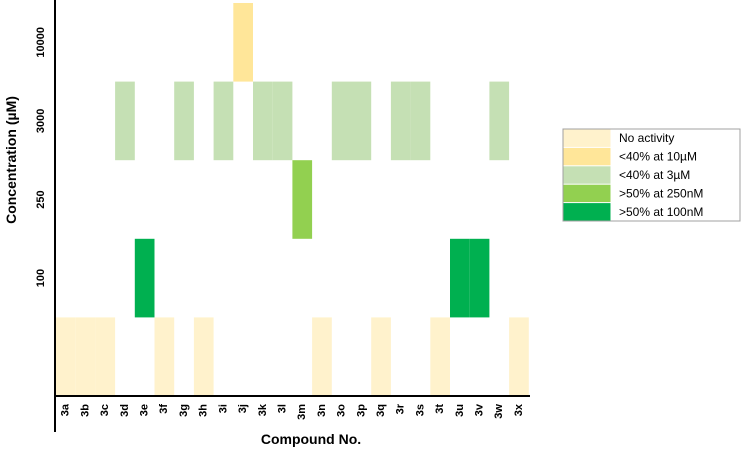 This screenshot has height=452, width=750. Describe the element at coordinates (243, 42) in the screenshot. I see `cell-3j` at that location.